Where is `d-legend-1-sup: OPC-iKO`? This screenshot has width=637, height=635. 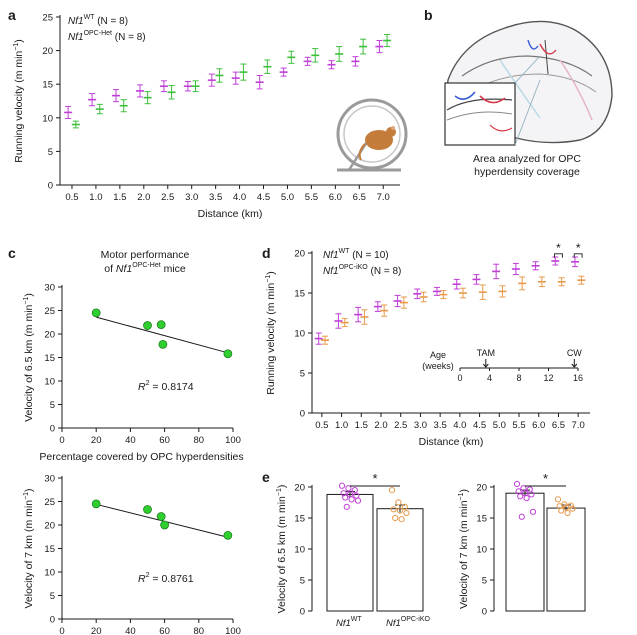 d-legend-1-sup: OPC-iKO is located at coordinates (354, 267).